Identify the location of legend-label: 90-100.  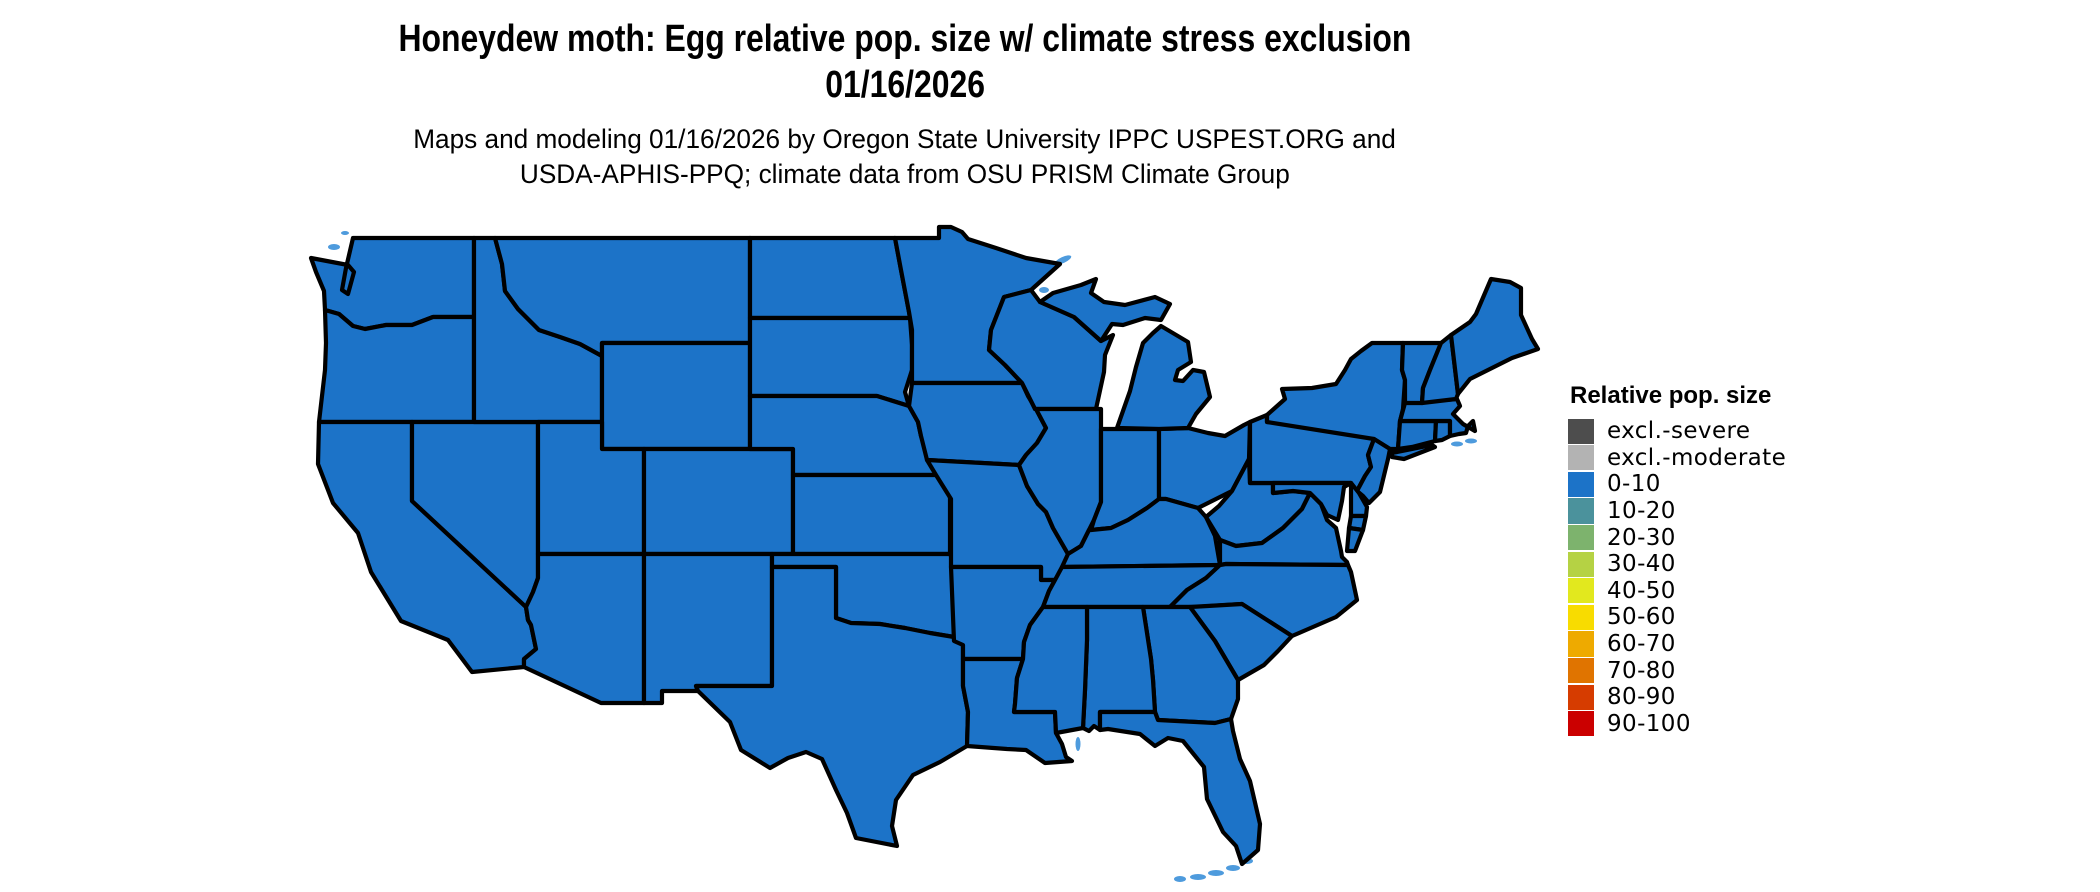
(1649, 723).